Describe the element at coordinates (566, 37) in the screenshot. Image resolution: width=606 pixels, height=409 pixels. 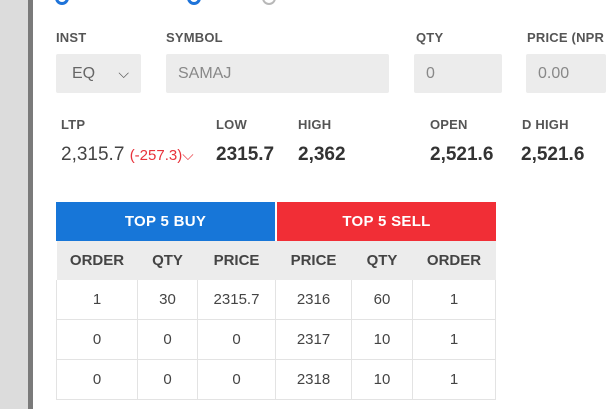
I see `price-label: PRICE (NPR` at that location.